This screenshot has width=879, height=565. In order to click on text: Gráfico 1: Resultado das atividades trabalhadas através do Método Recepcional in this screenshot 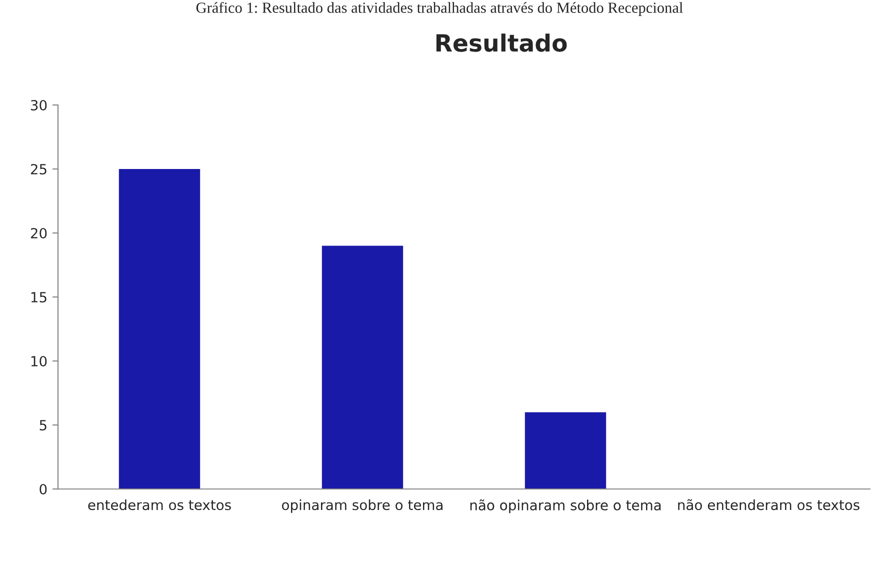, I will do `click(439, 9)`.